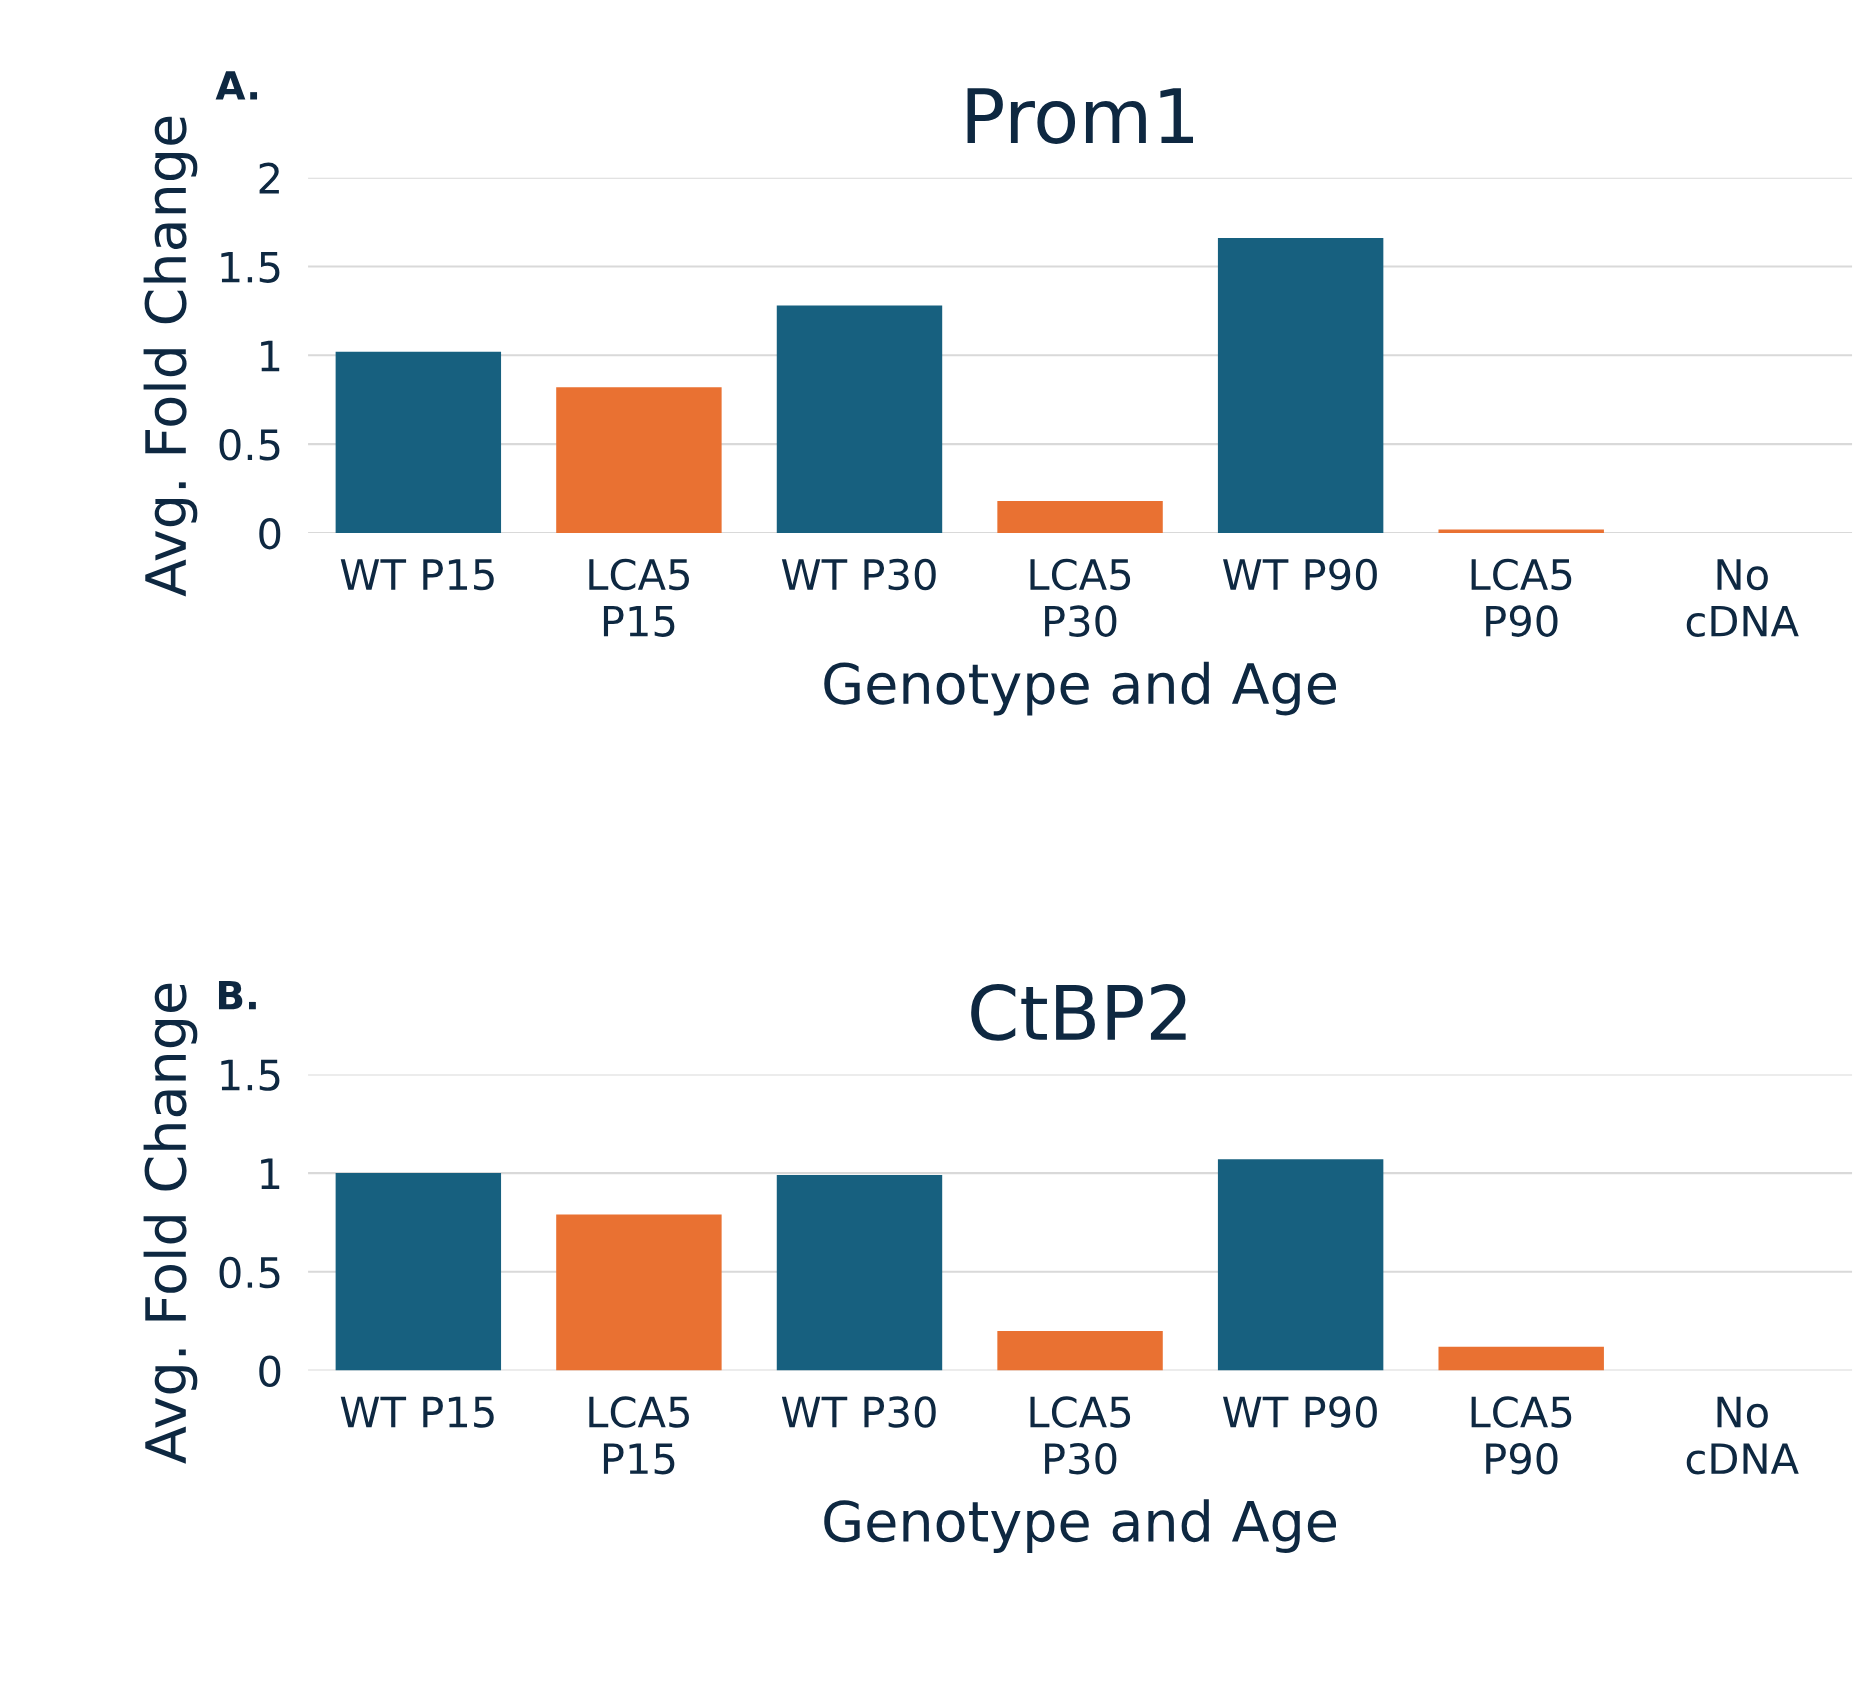 The image size is (1867, 1692). What do you see at coordinates (237, 995) in the screenshot?
I see `text: B.` at bounding box center [237, 995].